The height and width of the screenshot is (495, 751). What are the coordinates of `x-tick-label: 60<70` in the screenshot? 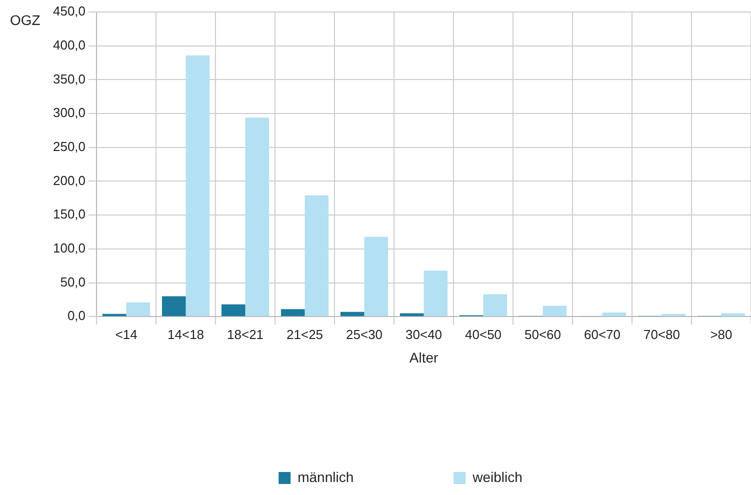 It's located at (602, 334).